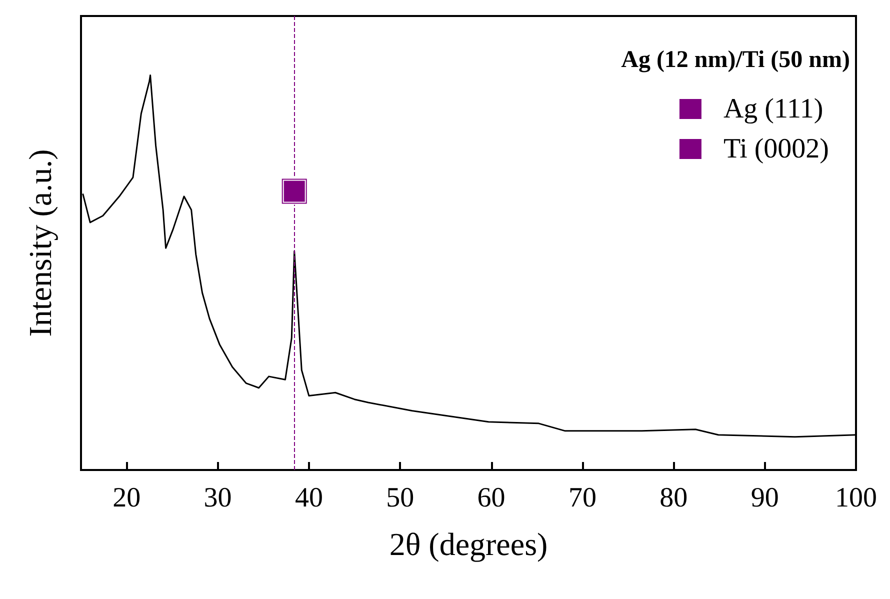 This screenshot has height=599, width=890. Describe the element at coordinates (491, 498) in the screenshot. I see `x-tick-label: 60` at that location.